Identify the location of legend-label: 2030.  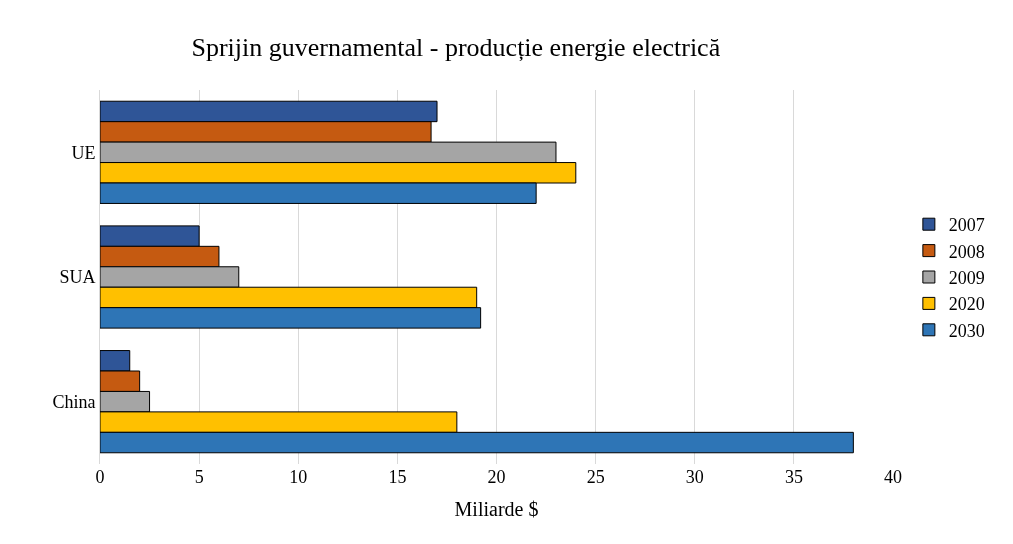
(966, 330).